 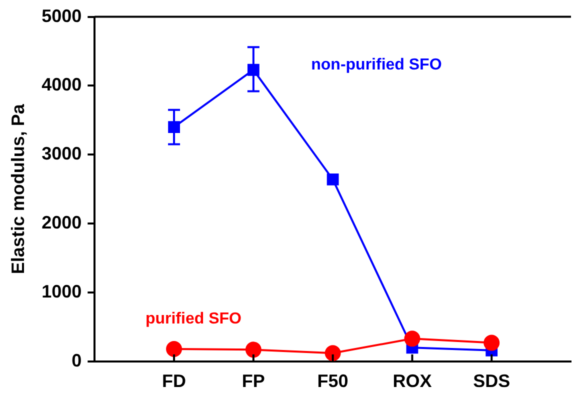 What do you see at coordinates (376, 65) in the screenshot?
I see `text: non-purified SFO` at bounding box center [376, 65].